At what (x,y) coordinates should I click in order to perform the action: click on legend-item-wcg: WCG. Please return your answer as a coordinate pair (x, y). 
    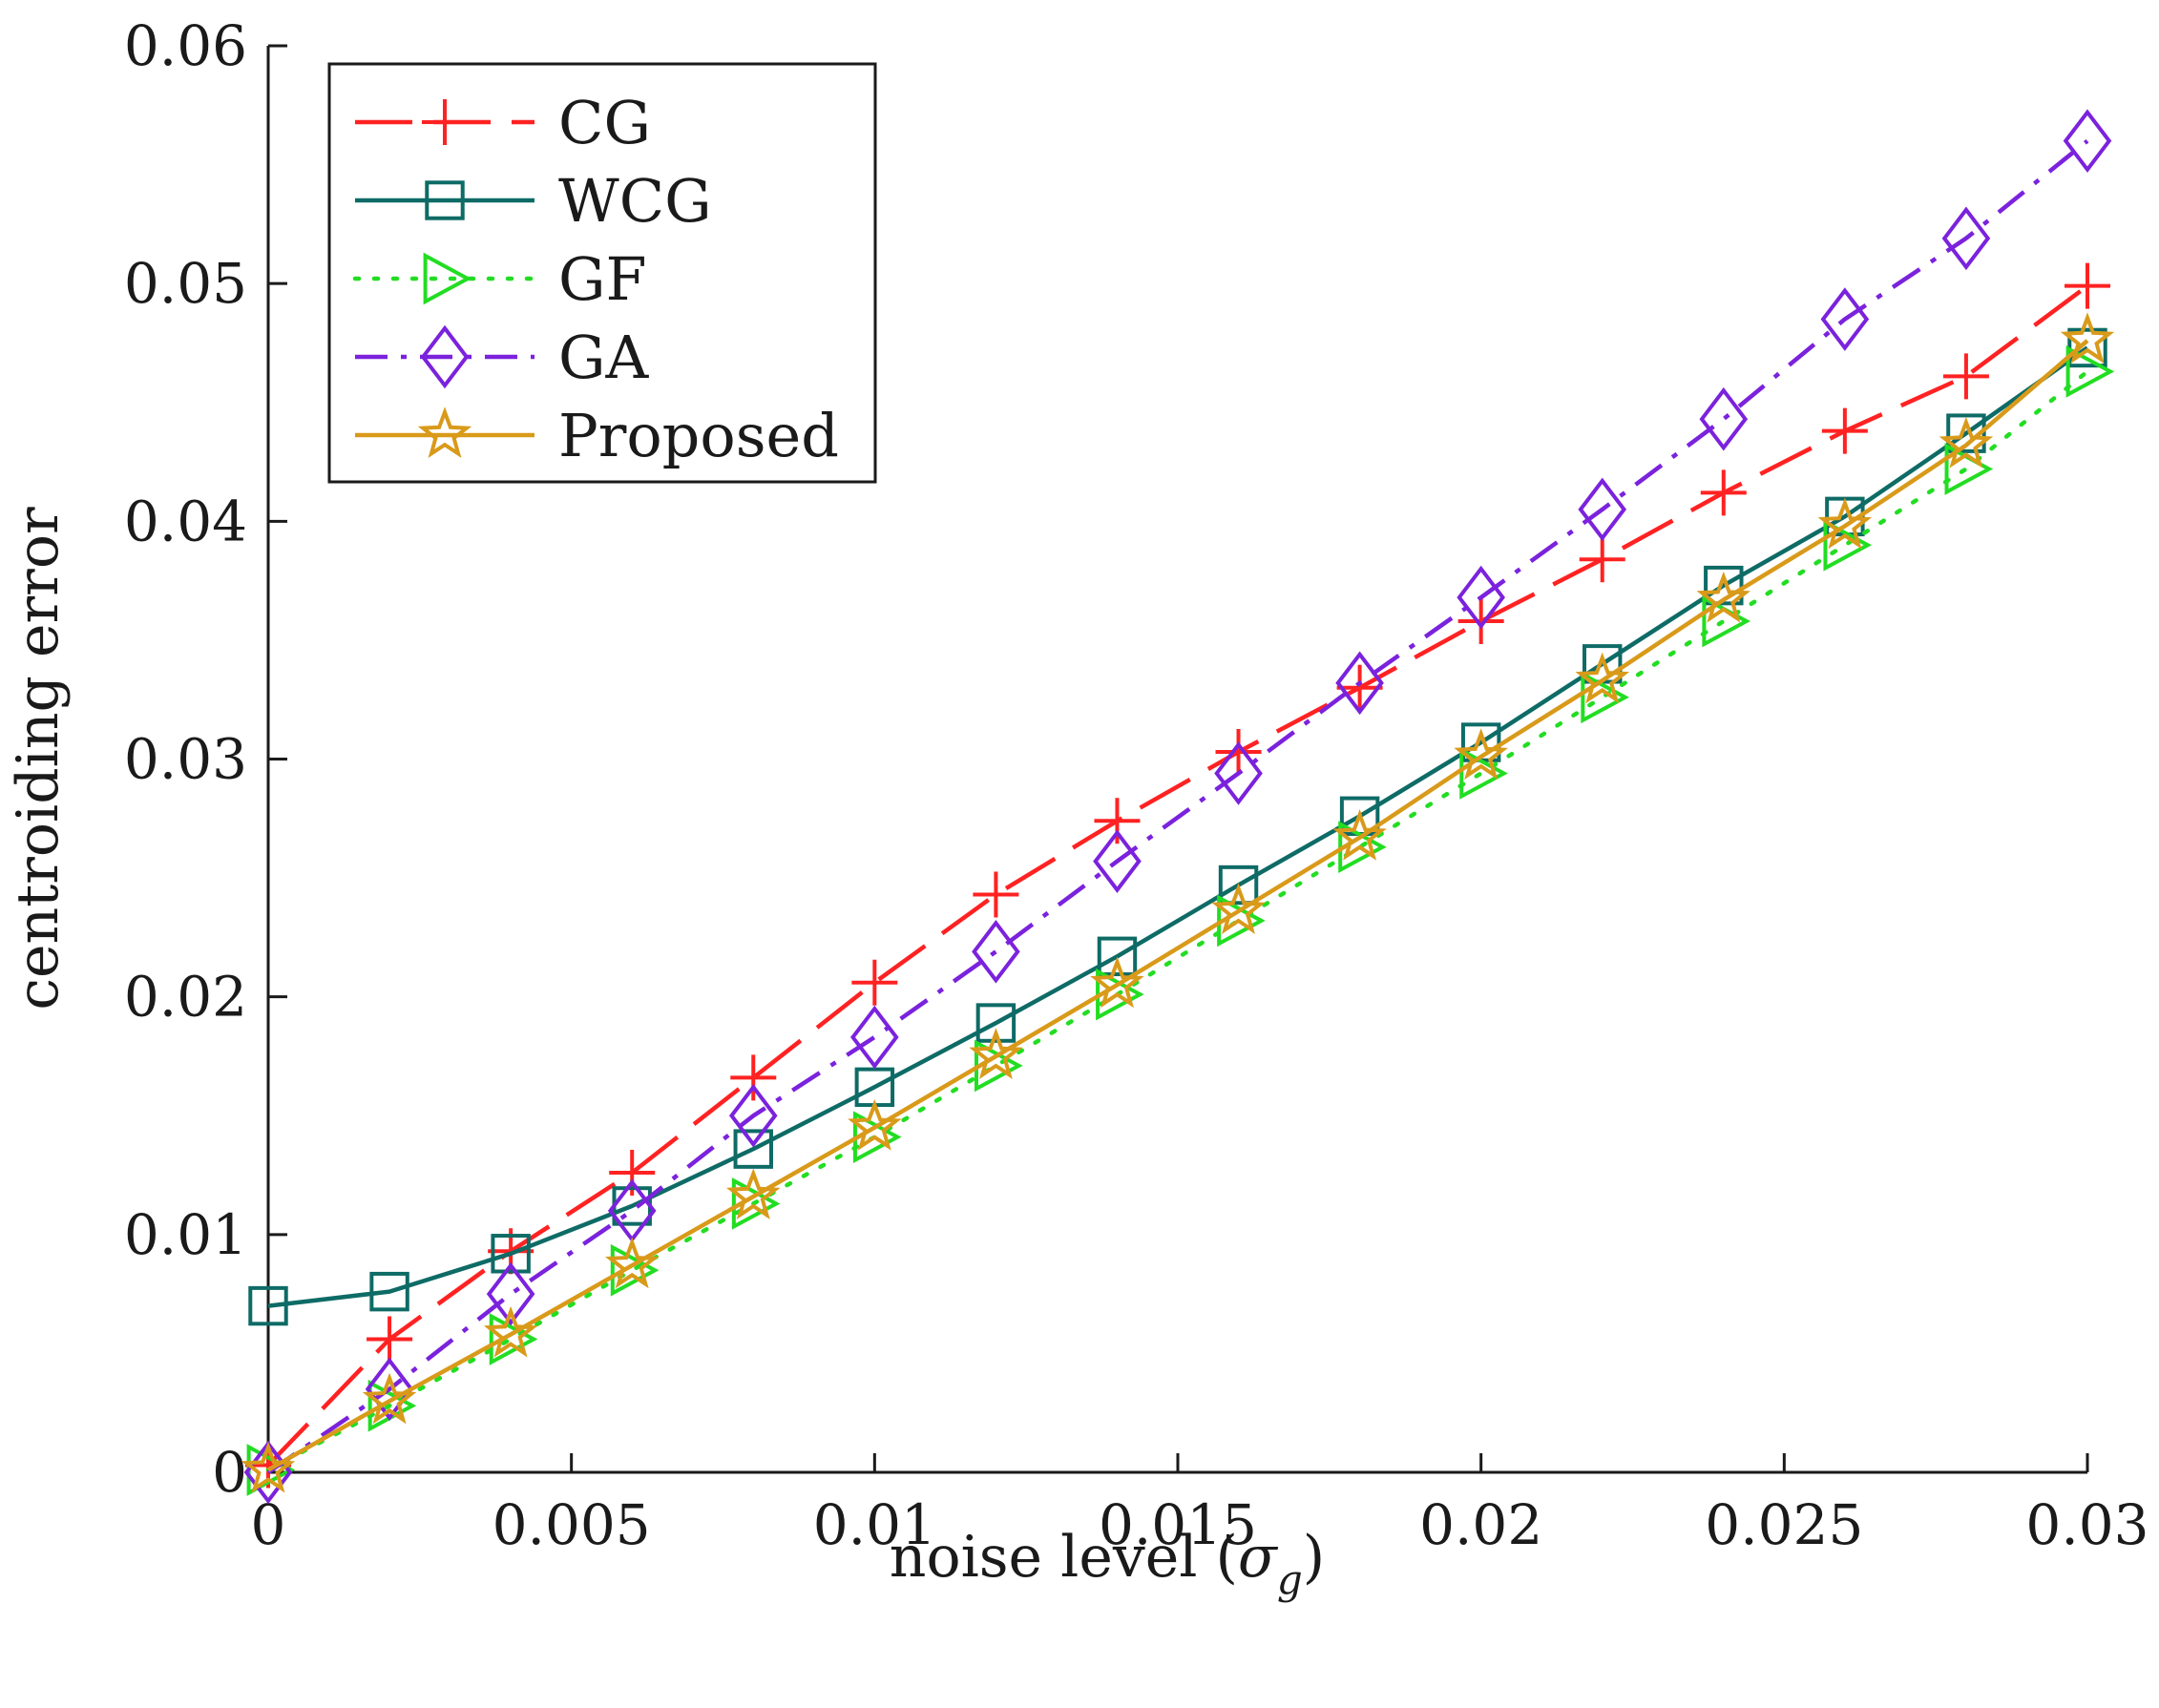
    Looking at the image, I should click on (533, 201).